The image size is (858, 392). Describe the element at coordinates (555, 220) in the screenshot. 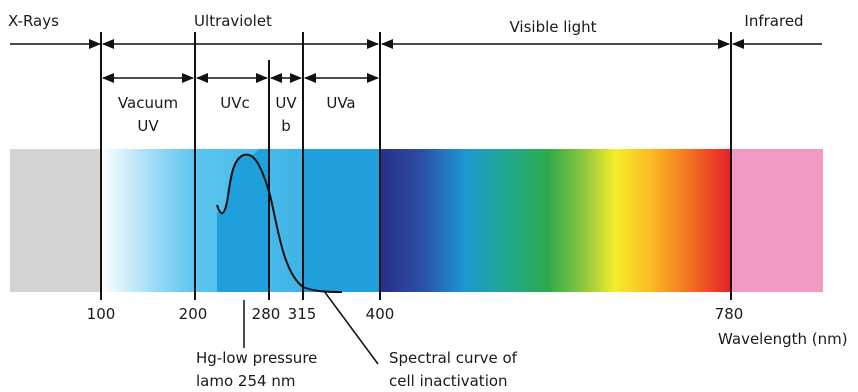

I see `visible-band` at that location.